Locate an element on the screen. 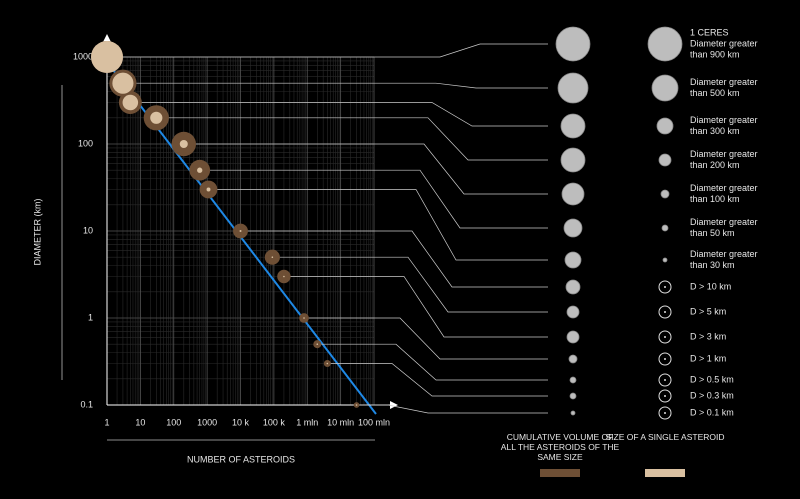 Image resolution: width=800 pixels, height=499 pixels. row-label: than 200 km is located at coordinates (715, 165).